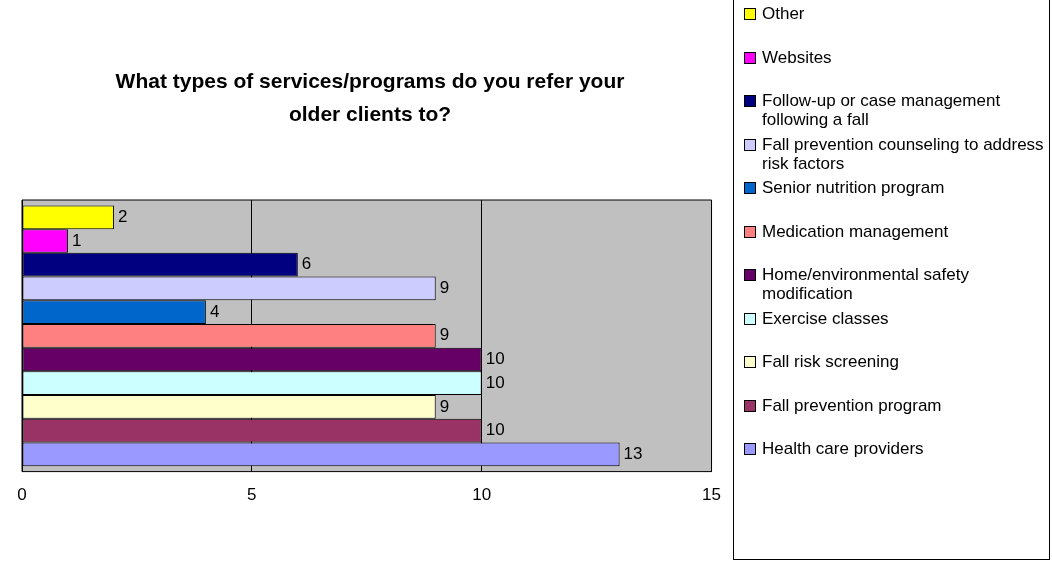  I want to click on legend-label: Health care providers, so click(843, 448).